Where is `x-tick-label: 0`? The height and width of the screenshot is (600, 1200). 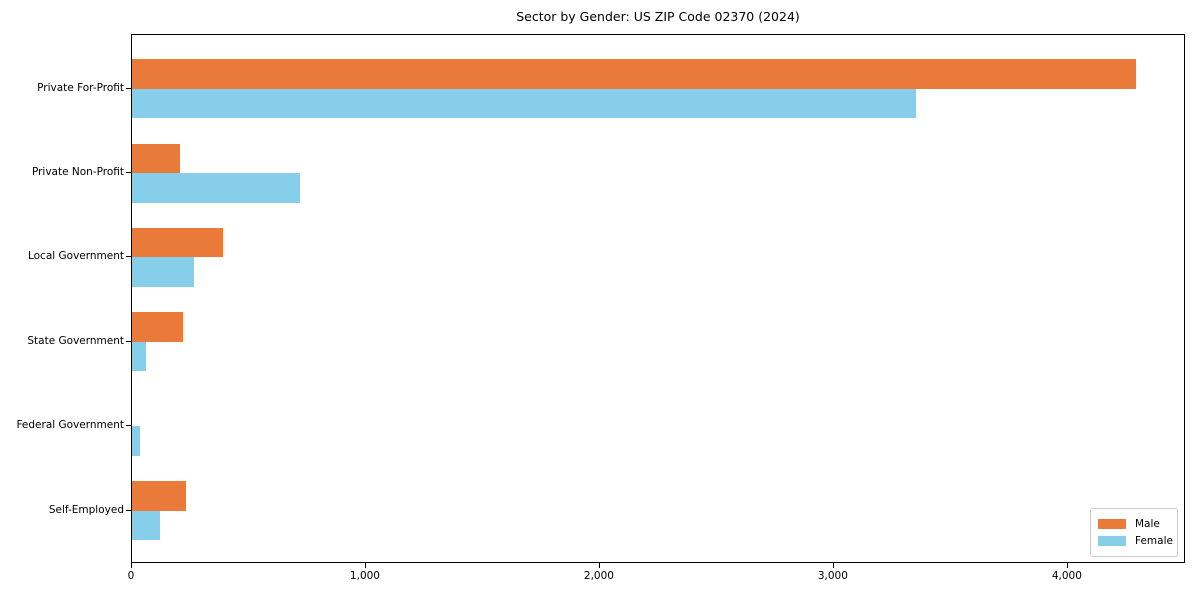 x-tick-label: 0 is located at coordinates (131, 576).